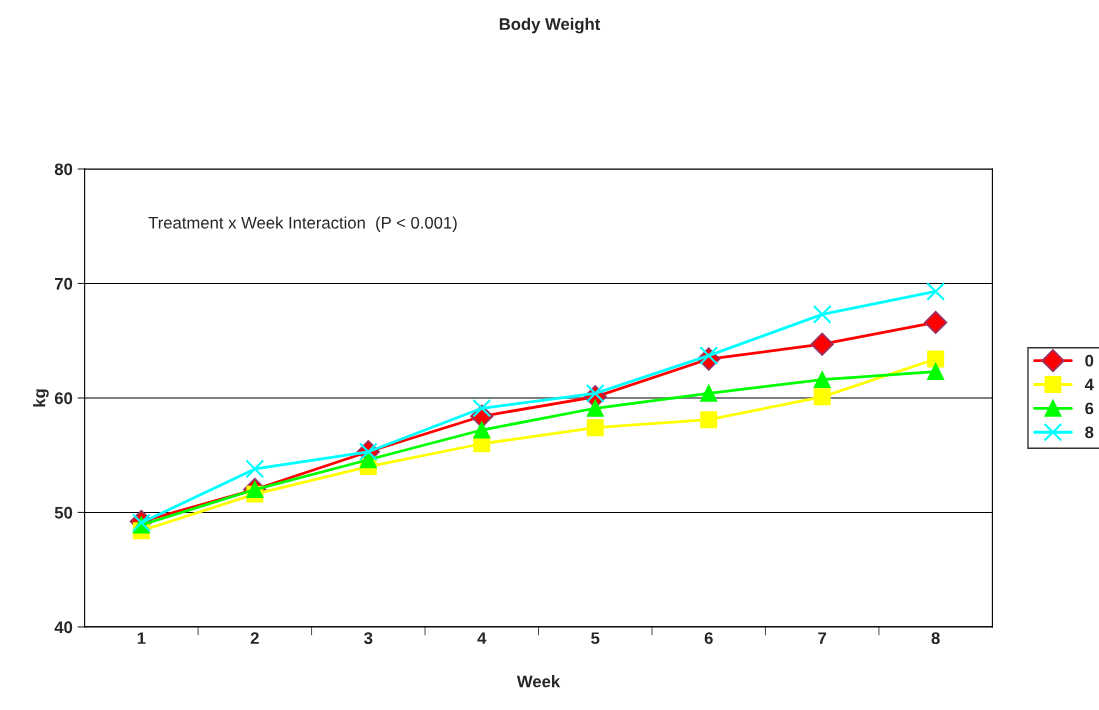  What do you see at coordinates (302, 224) in the screenshot?
I see `annotation: Treatment x Week Interaction (P < 0.001)` at bounding box center [302, 224].